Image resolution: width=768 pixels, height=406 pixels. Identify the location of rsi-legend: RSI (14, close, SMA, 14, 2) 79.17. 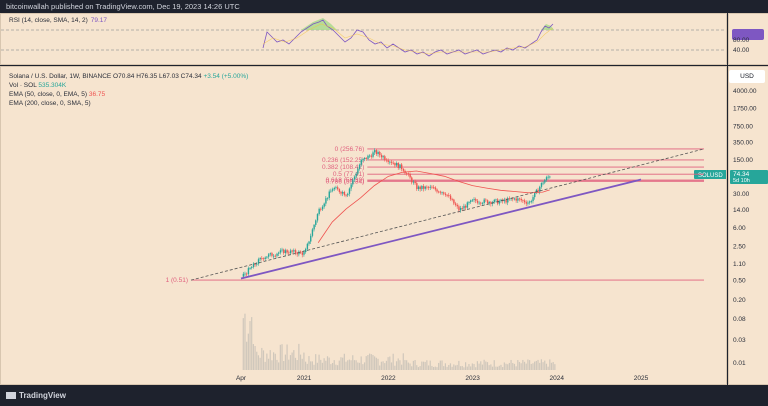
(58, 20).